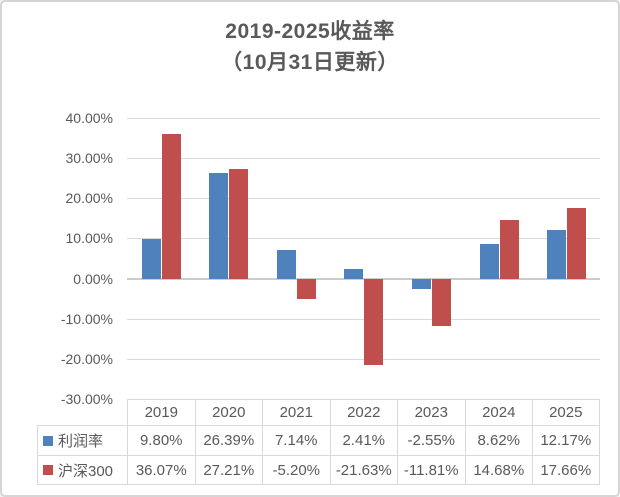 The width and height of the screenshot is (620, 497). I want to click on value-csi300-2020: 27.21%, so click(228, 470).